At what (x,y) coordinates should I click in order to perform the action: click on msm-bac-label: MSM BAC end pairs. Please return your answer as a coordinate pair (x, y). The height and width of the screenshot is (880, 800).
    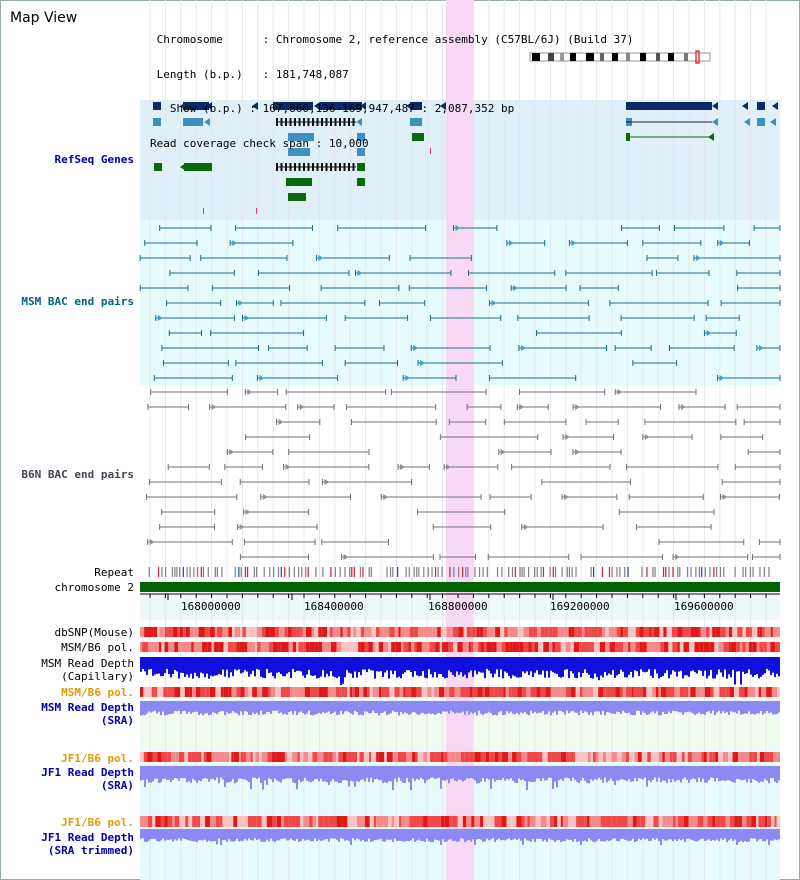
    Looking at the image, I should click on (77, 301).